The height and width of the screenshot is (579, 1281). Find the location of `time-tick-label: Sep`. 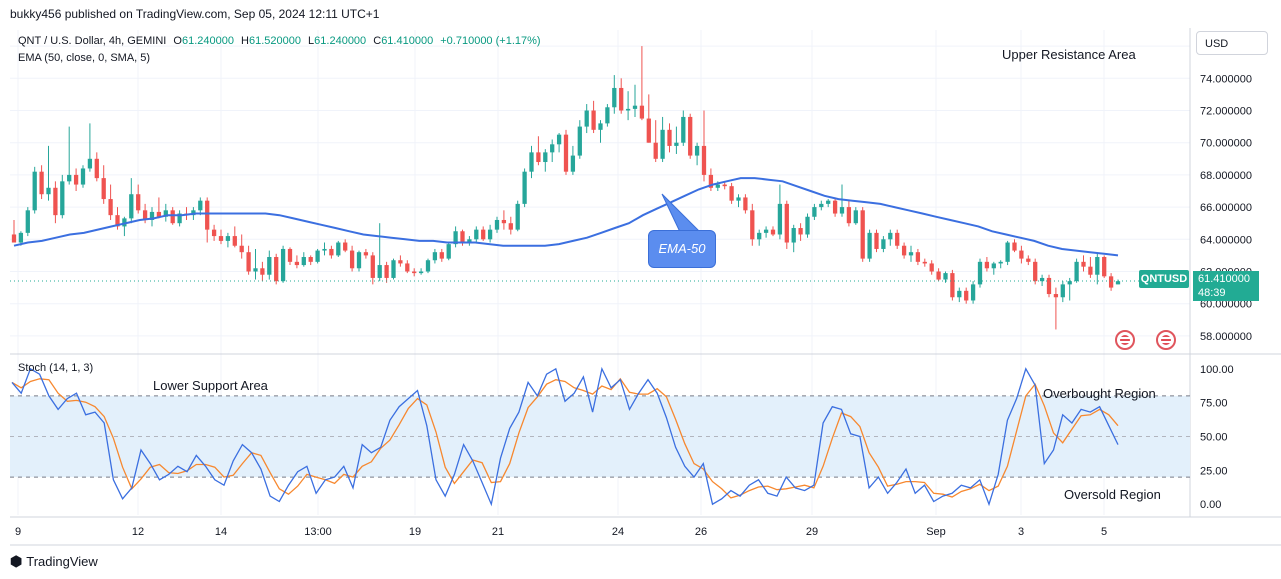

time-tick-label: Sep is located at coordinates (936, 532).